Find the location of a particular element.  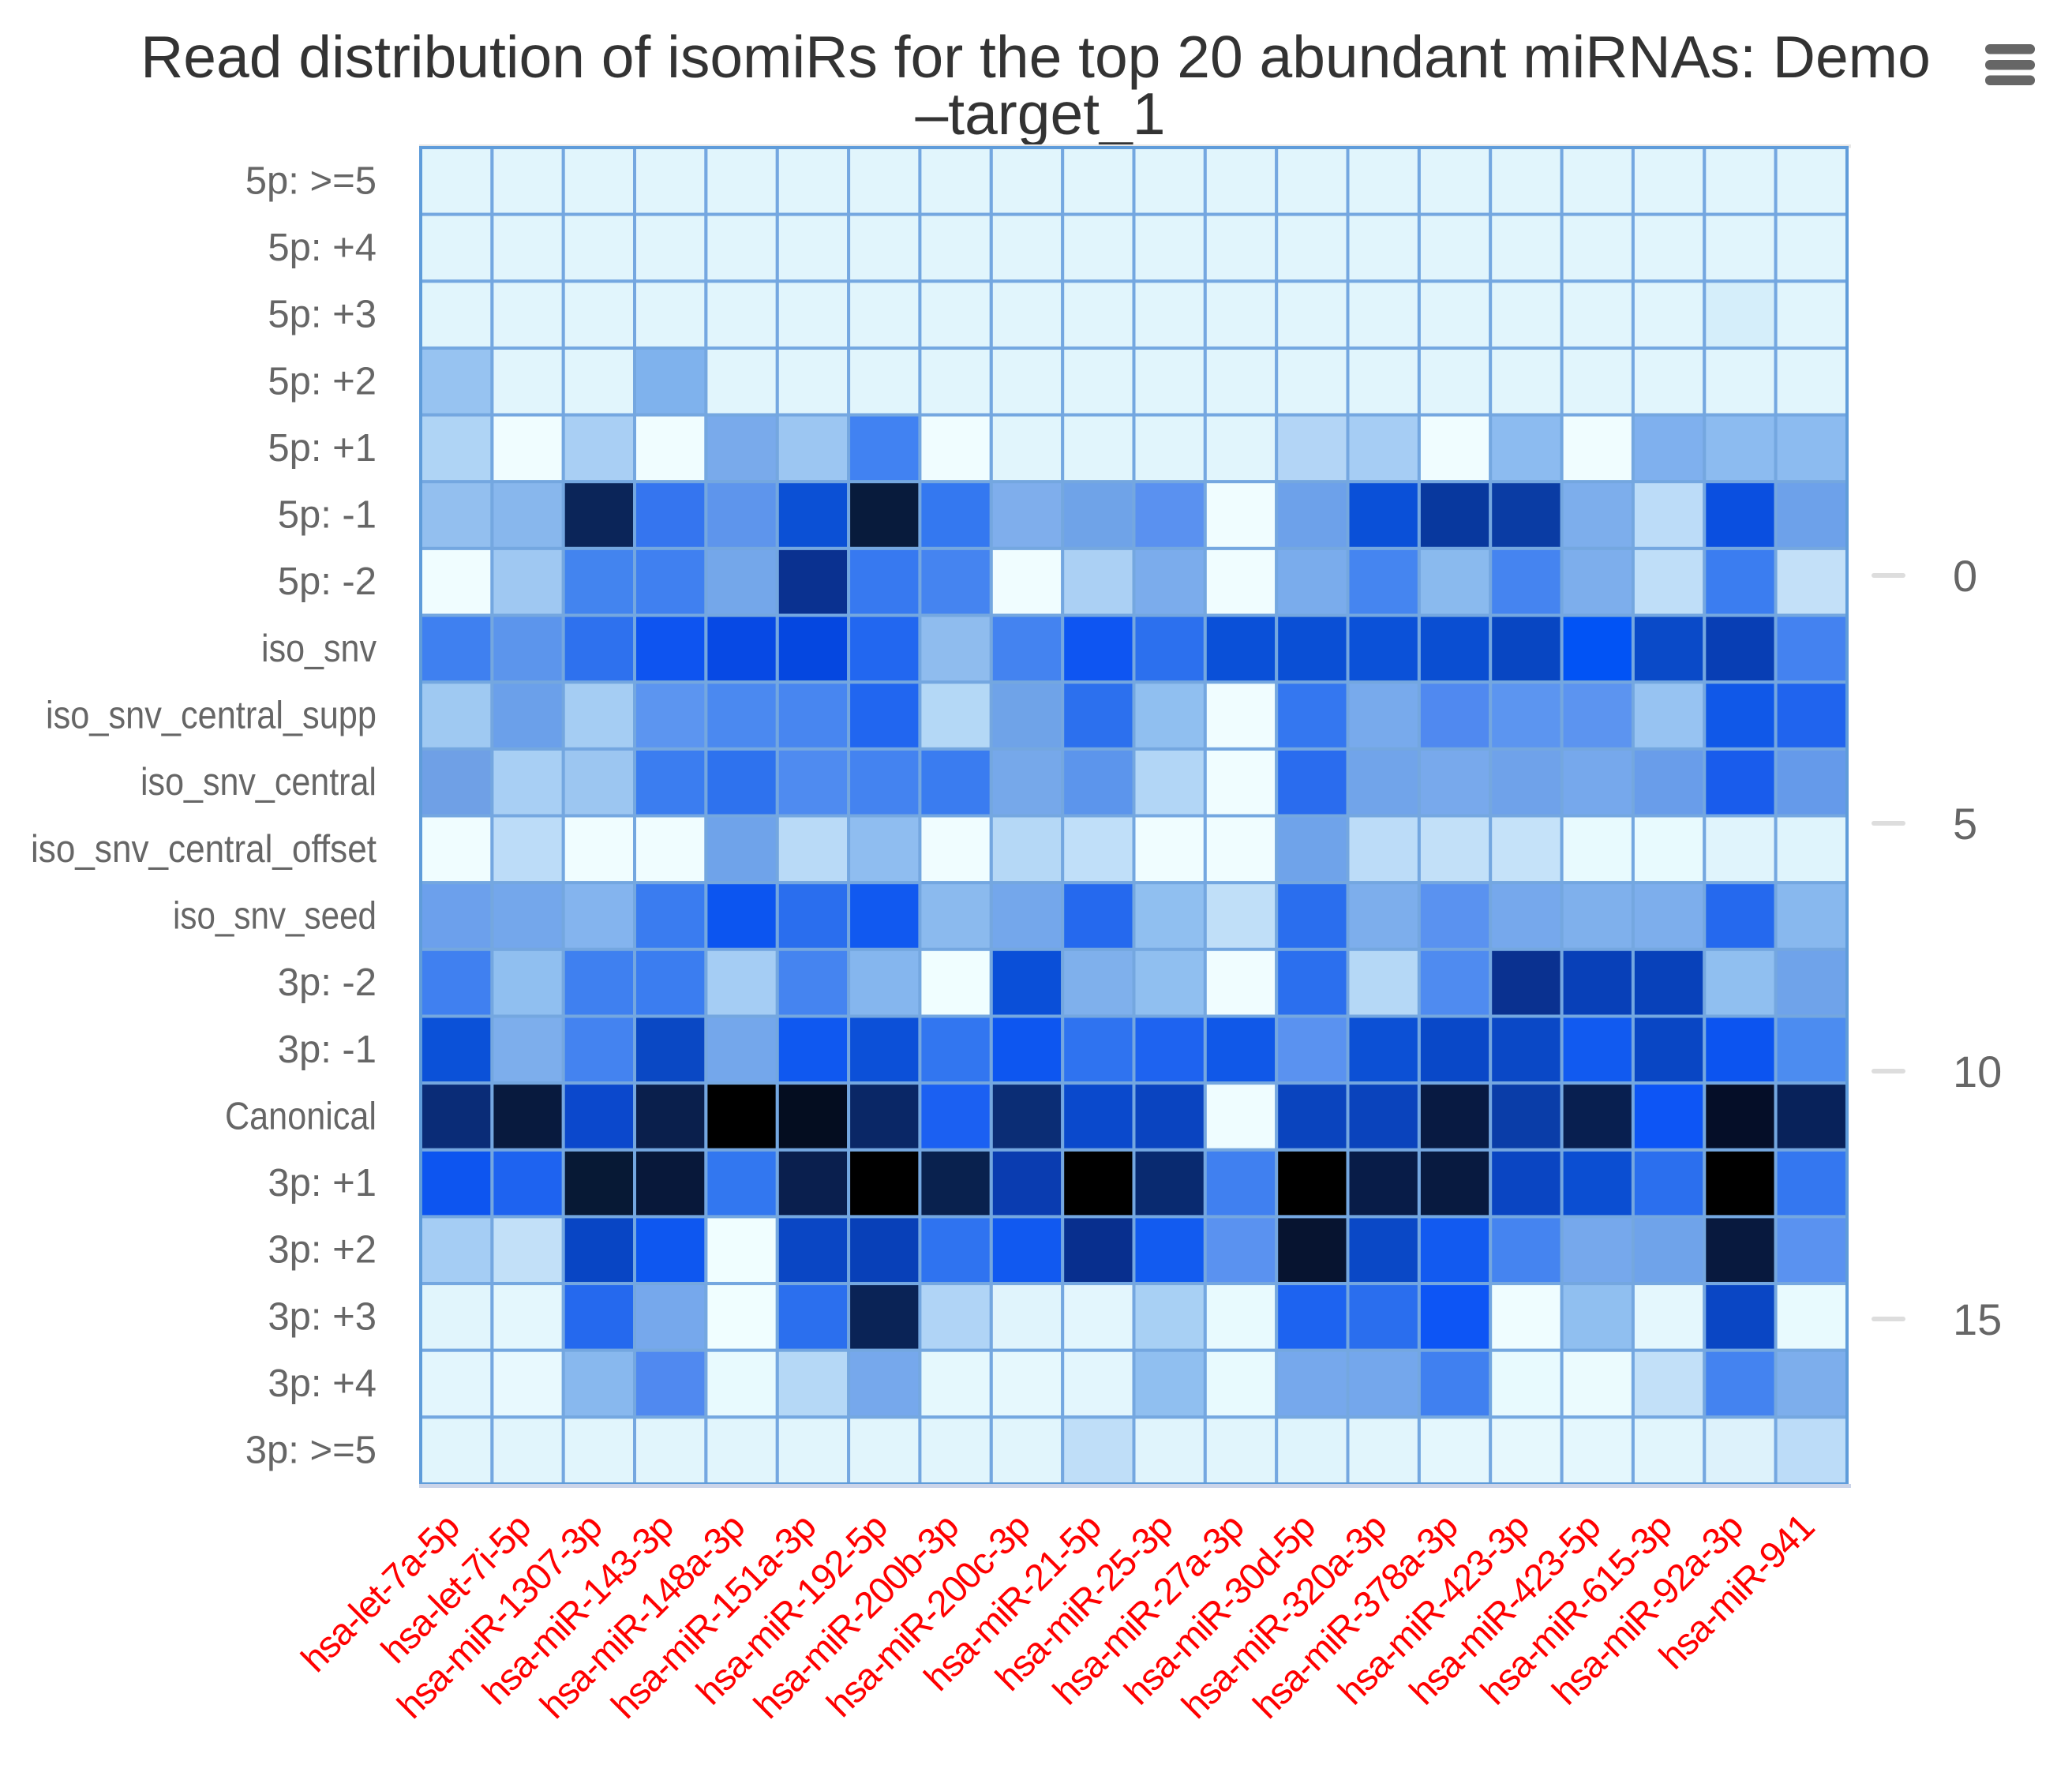

svg-text: 3p: -2 is located at coordinates (327, 982).